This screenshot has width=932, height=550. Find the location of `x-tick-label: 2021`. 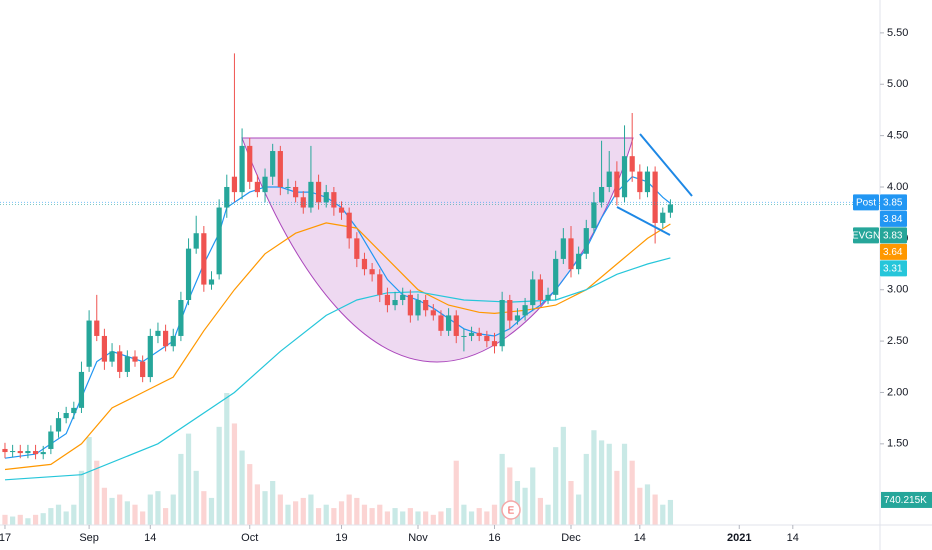

x-tick-label: 2021 is located at coordinates (739, 538).